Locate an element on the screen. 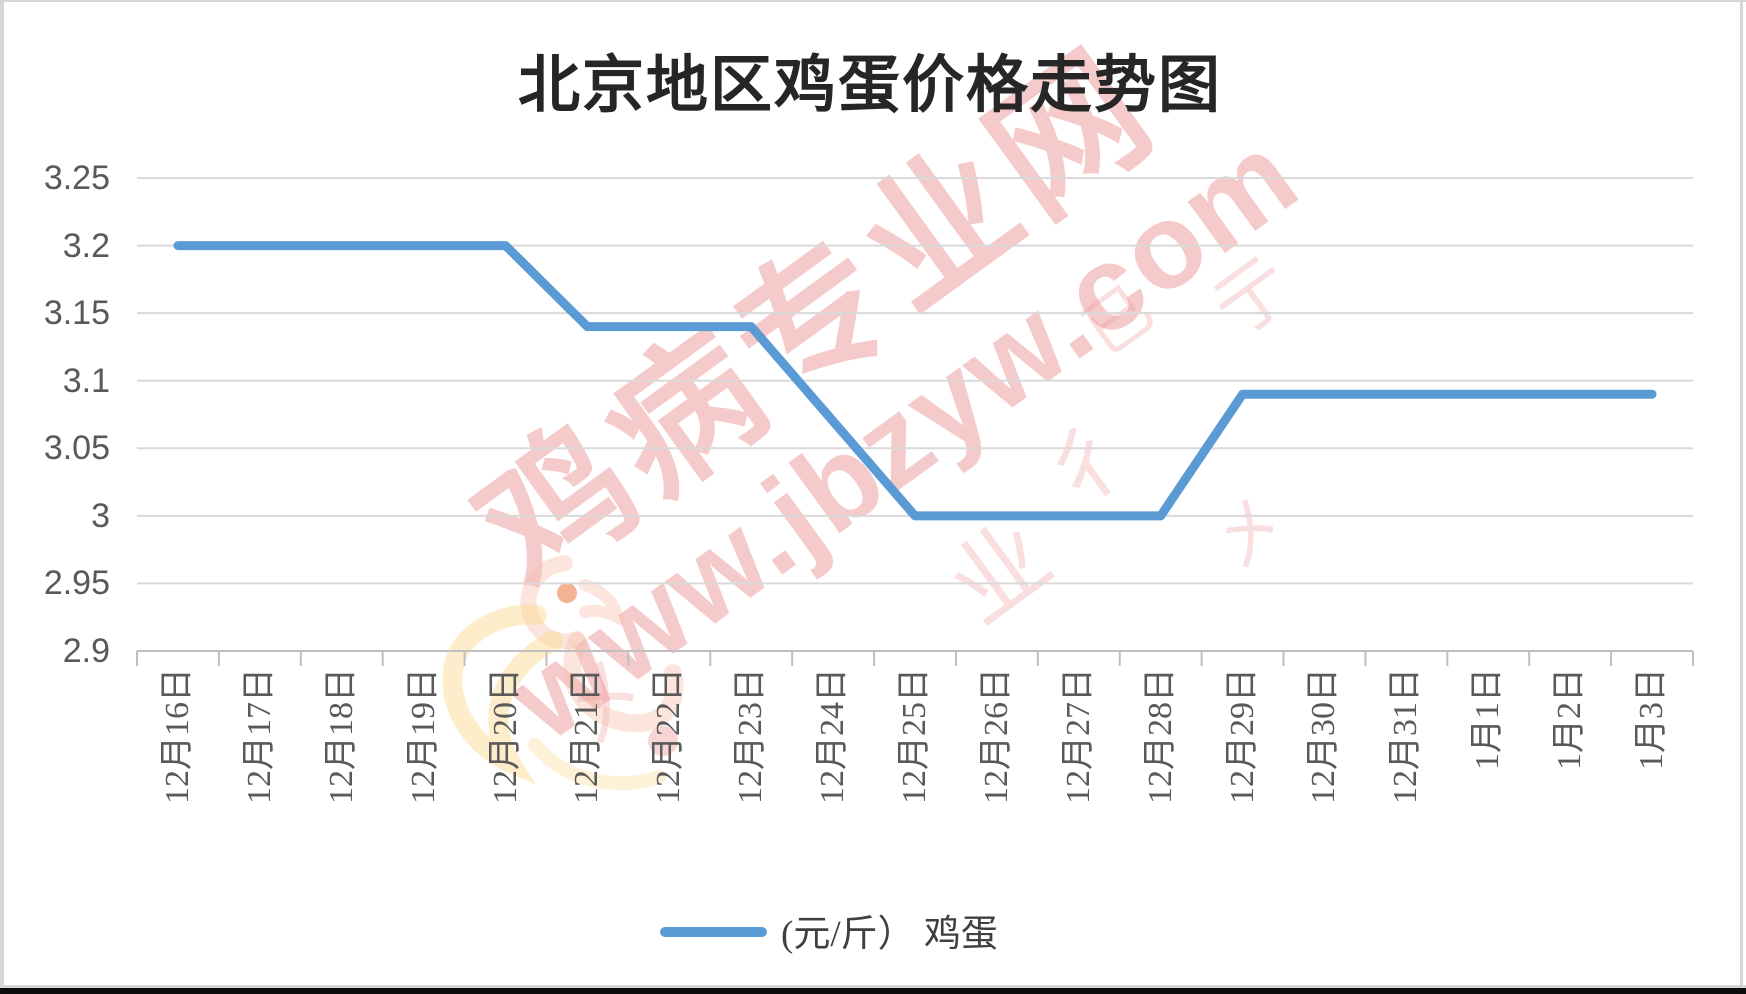  chart-title: 北京地区鸡蛋价格走势图 is located at coordinates (870, 86).